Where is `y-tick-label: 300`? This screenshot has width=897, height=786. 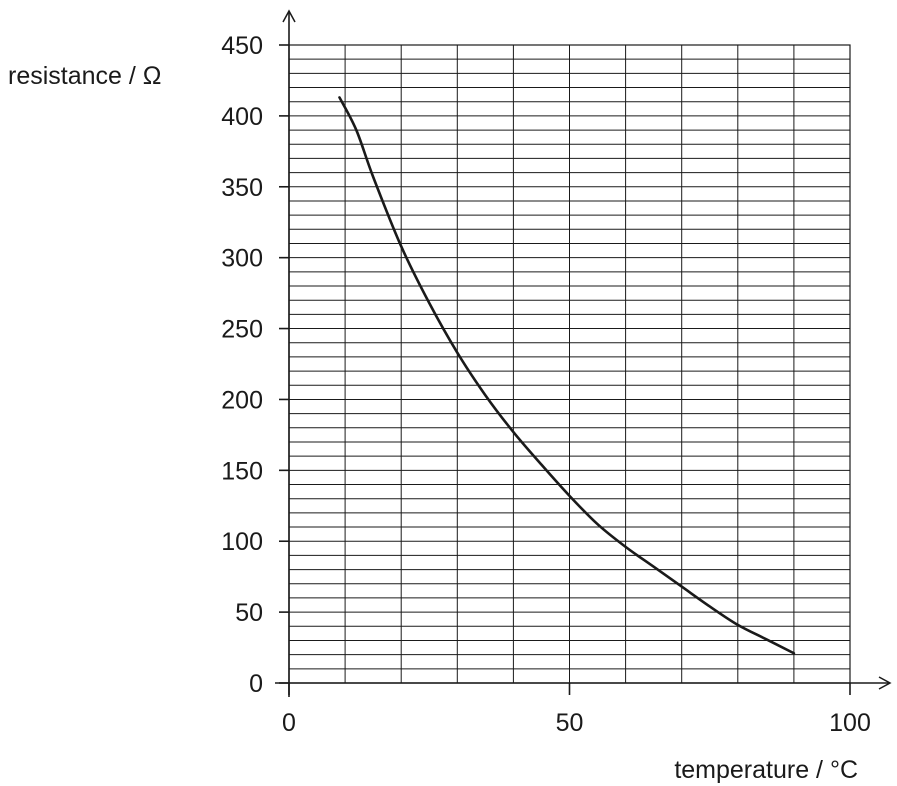
y-tick-label: 300 is located at coordinates (242, 259).